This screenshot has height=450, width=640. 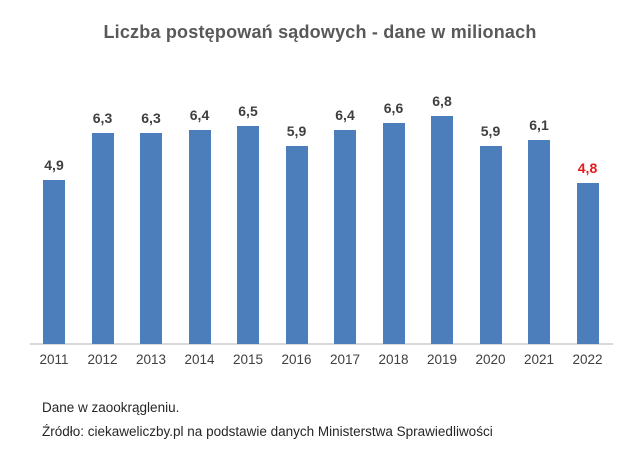 What do you see at coordinates (587, 168) in the screenshot?
I see `bar-value-label-2022: 4,8` at bounding box center [587, 168].